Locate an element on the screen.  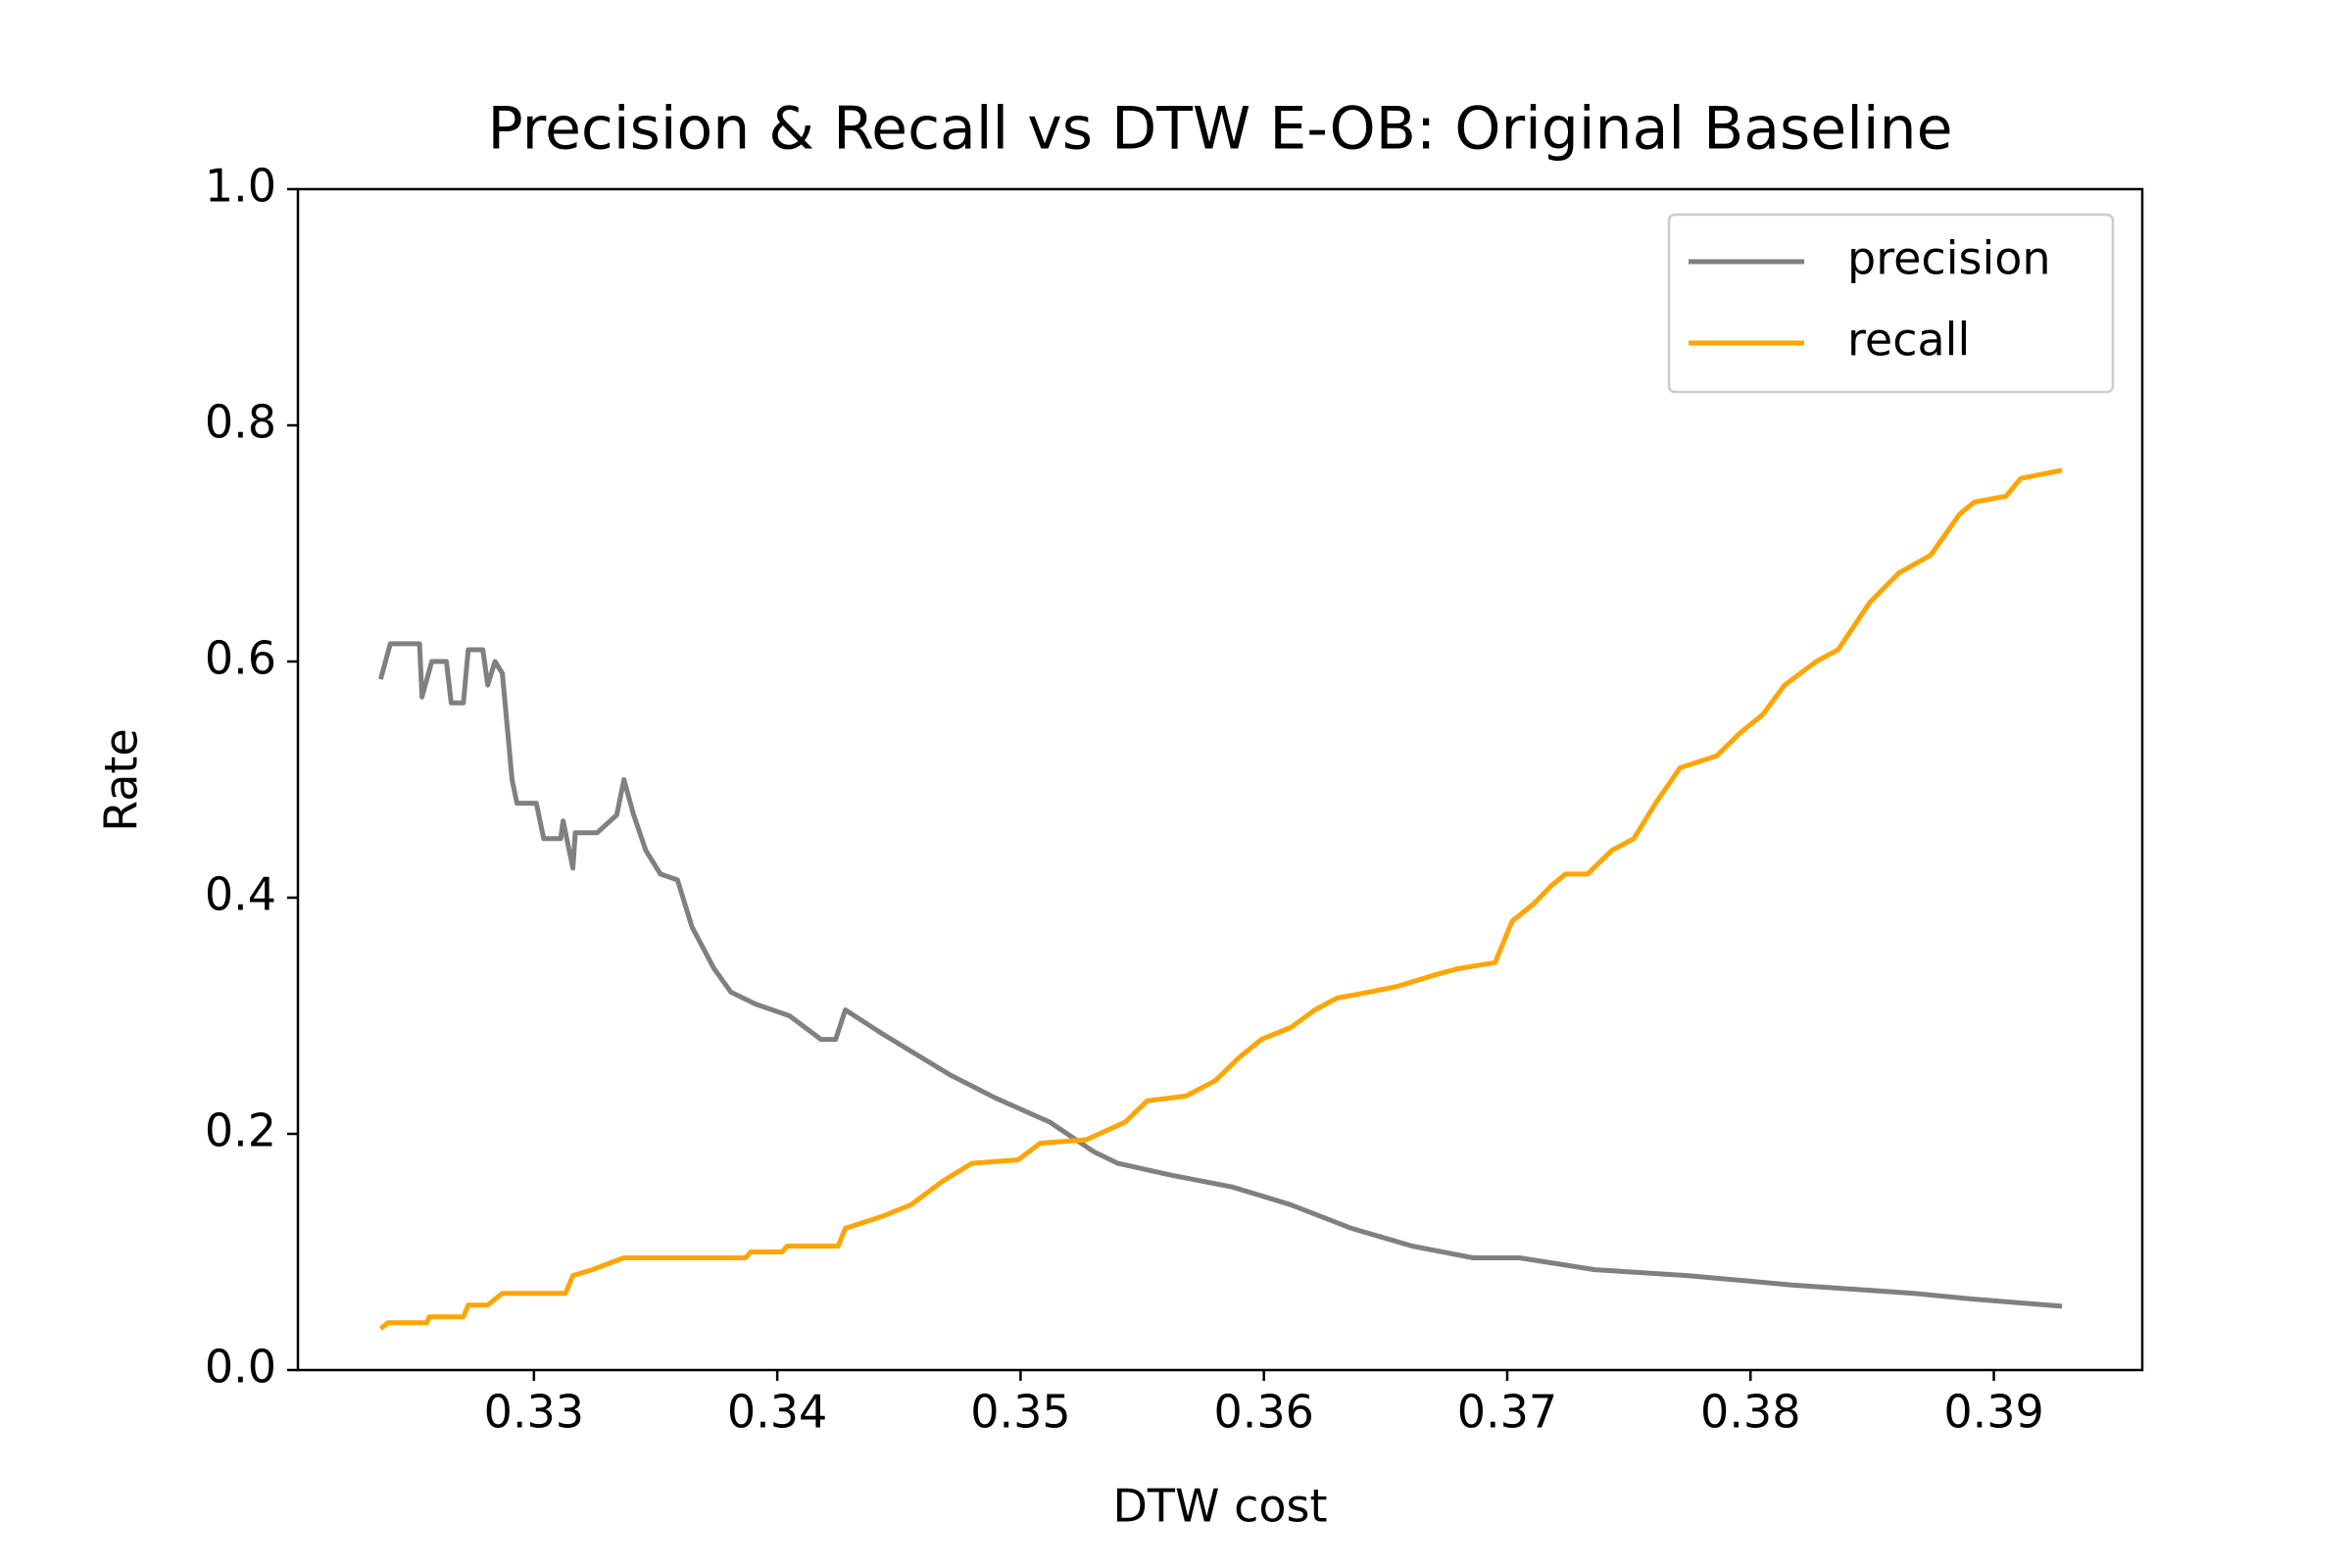
x-tick-label: 0.37 is located at coordinates (1507, 1412).